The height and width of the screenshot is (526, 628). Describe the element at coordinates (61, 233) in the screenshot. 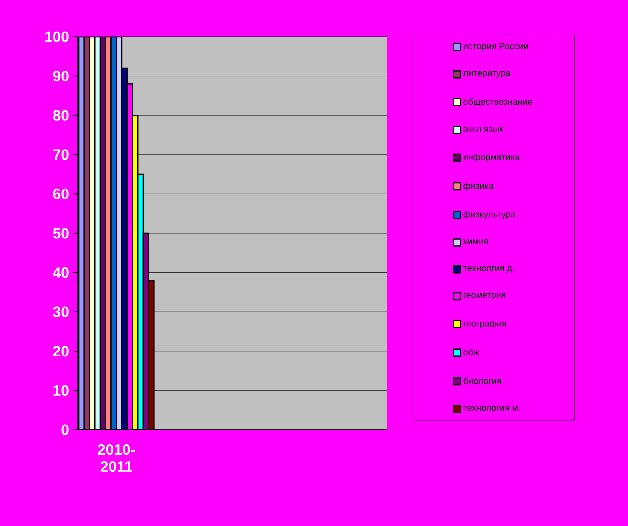

I see `y-tick-label: 50` at that location.